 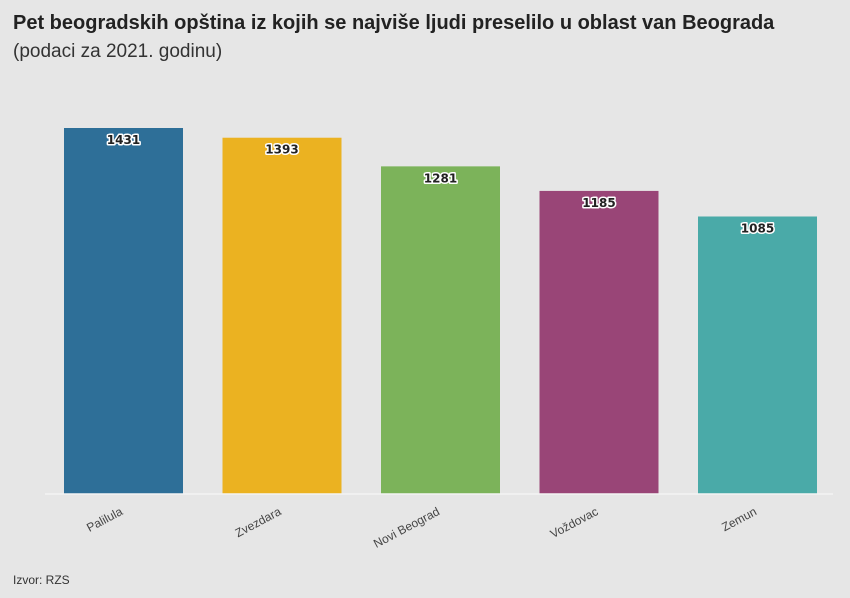 I want to click on value-labels-group: 1431 1393 1281 1185 1085, so click(x=440, y=184).